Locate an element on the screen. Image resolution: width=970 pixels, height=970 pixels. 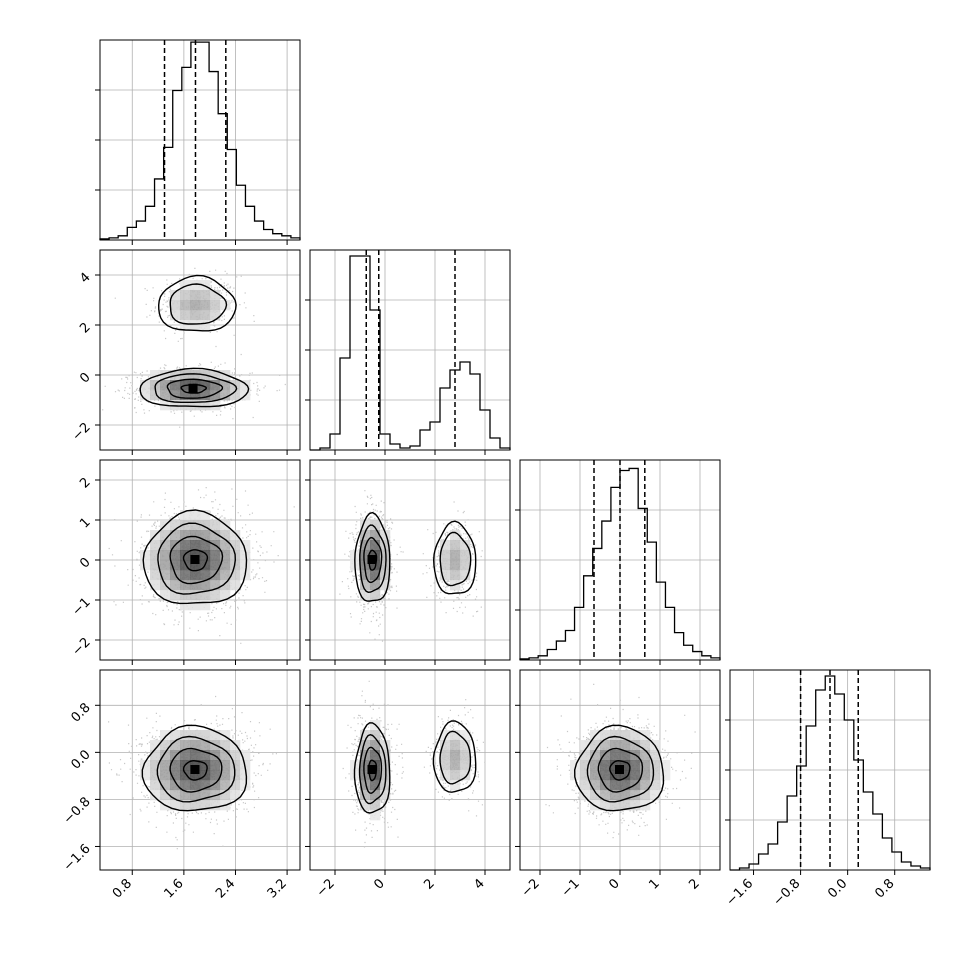
x-tick-label: 1.6 is located at coordinates (173, 888).